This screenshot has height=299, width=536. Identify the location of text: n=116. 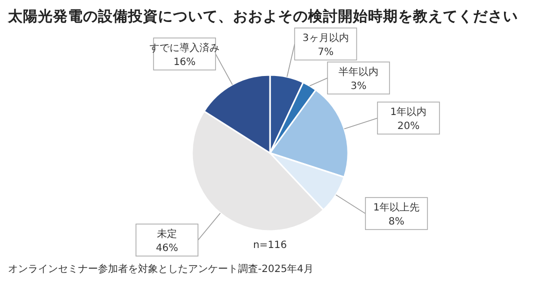
(270, 245).